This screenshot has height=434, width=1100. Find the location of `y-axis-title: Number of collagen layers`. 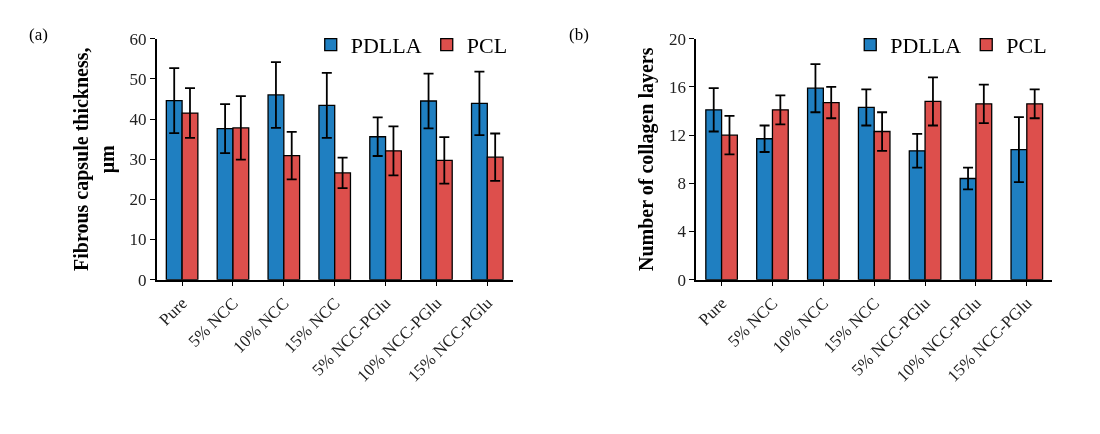

y-axis-title: Number of collagen layers is located at coordinates (647, 159).